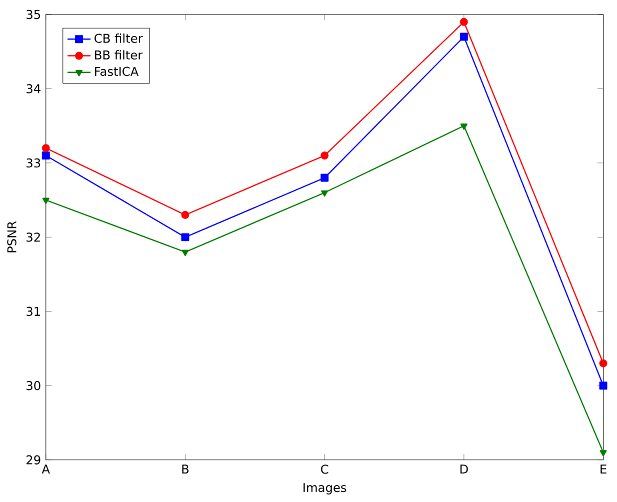 The width and height of the screenshot is (617, 502). Describe the element at coordinates (33, 15) in the screenshot. I see `y-tick-label: 35` at that location.